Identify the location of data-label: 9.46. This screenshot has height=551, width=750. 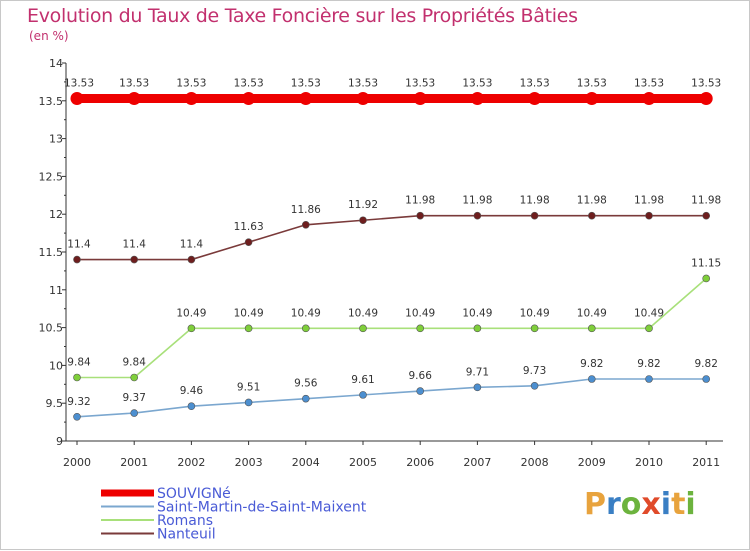
(192, 391).